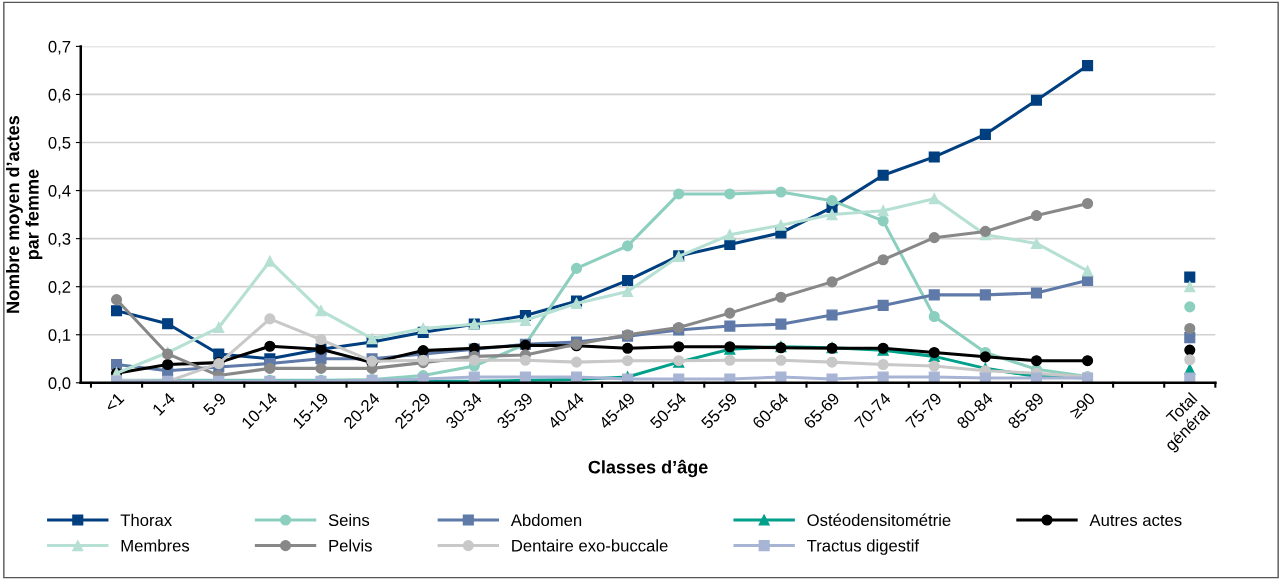  I want to click on legend-label: Ostéodensitométrie, so click(879, 520).